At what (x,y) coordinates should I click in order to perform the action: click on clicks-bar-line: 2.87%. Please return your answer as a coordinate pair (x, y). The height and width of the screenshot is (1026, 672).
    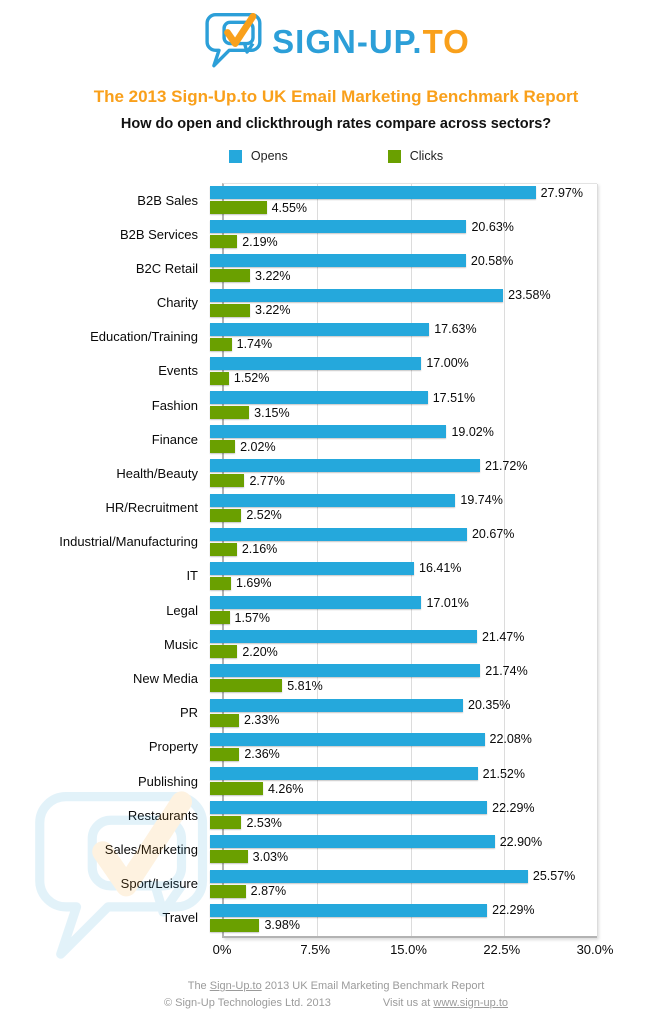
    Looking at the image, I should click on (396, 891).